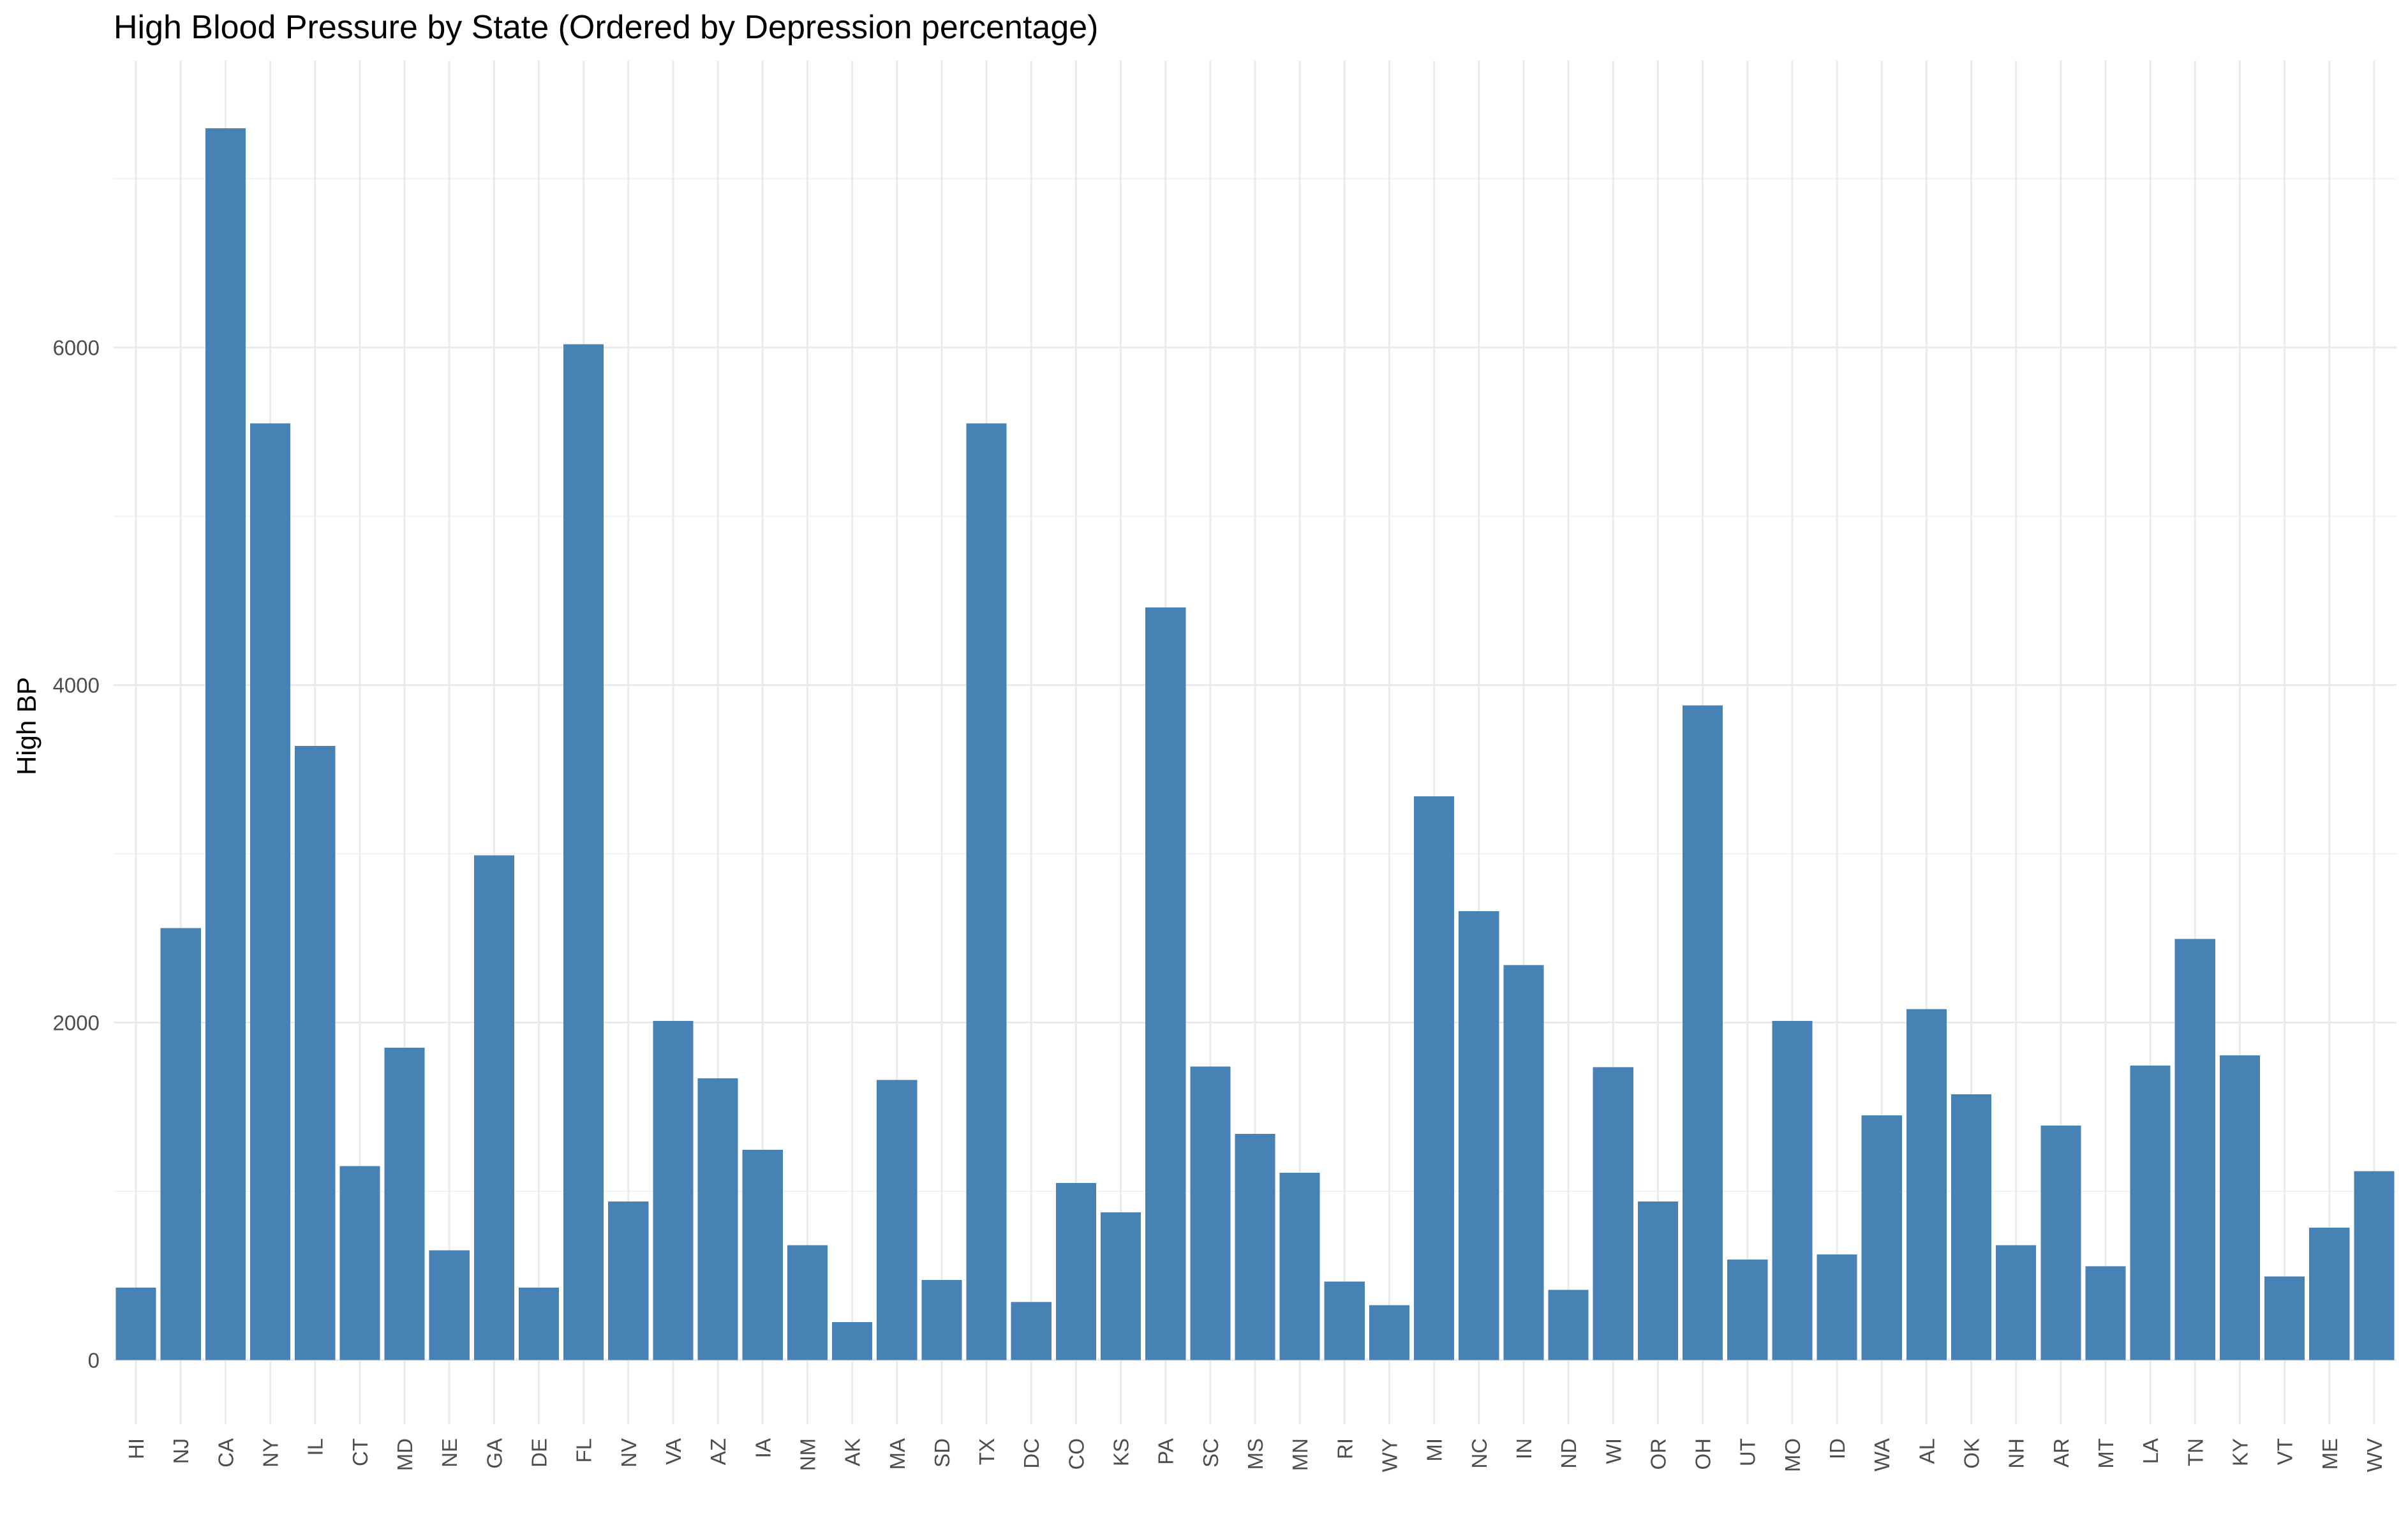 The height and width of the screenshot is (1525, 2408). What do you see at coordinates (94, 1360) in the screenshot?
I see `y-tick-label: 0` at bounding box center [94, 1360].